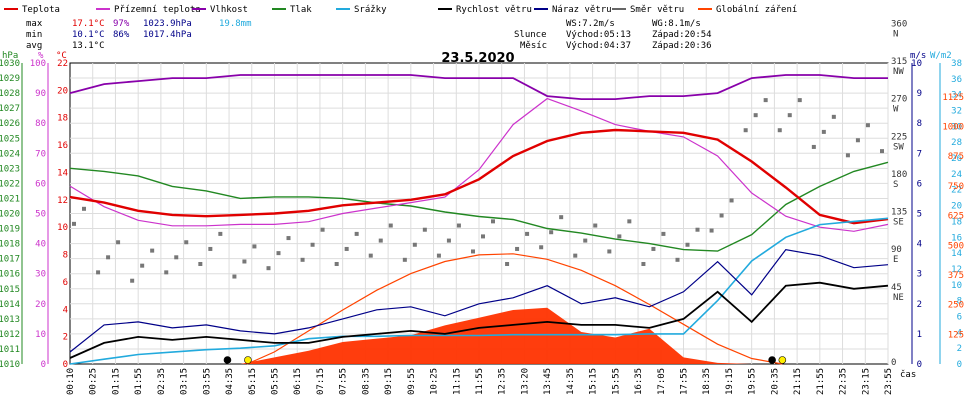  Describe the element at coordinates (10, 139) in the screenshot. I see `tick-hpa-15: 1025` at that location.